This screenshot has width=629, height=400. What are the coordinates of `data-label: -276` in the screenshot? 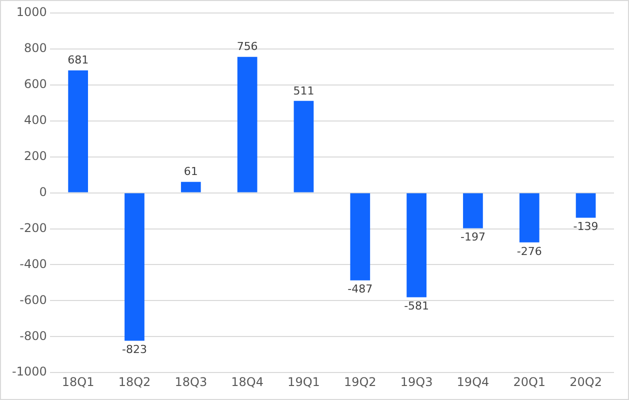 It's located at (529, 251).